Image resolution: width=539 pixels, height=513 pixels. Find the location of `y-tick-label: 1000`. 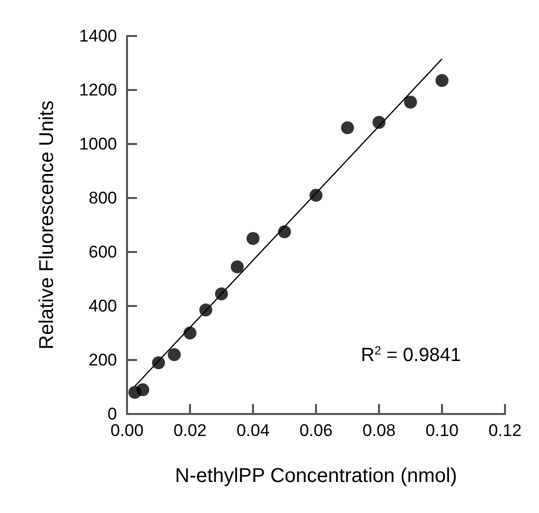

y-tick-label: 1000 is located at coordinates (98, 144).